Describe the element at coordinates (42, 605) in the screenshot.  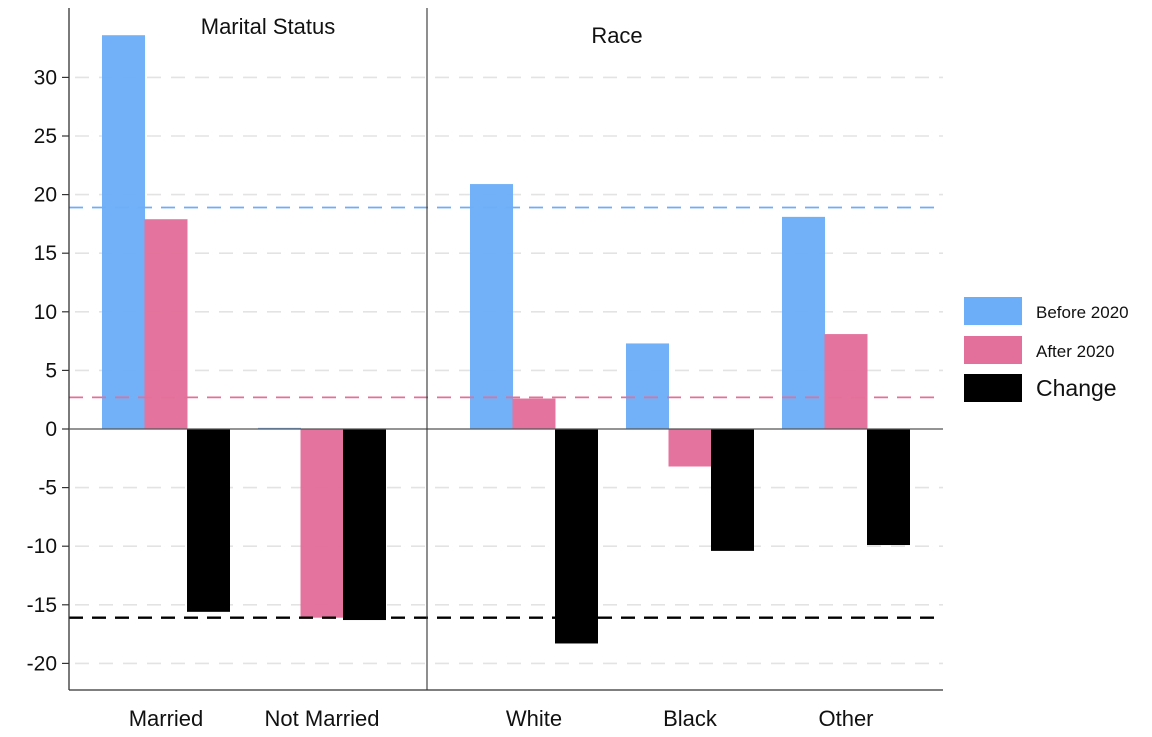
I see `y-tick-label: -15` at that location.